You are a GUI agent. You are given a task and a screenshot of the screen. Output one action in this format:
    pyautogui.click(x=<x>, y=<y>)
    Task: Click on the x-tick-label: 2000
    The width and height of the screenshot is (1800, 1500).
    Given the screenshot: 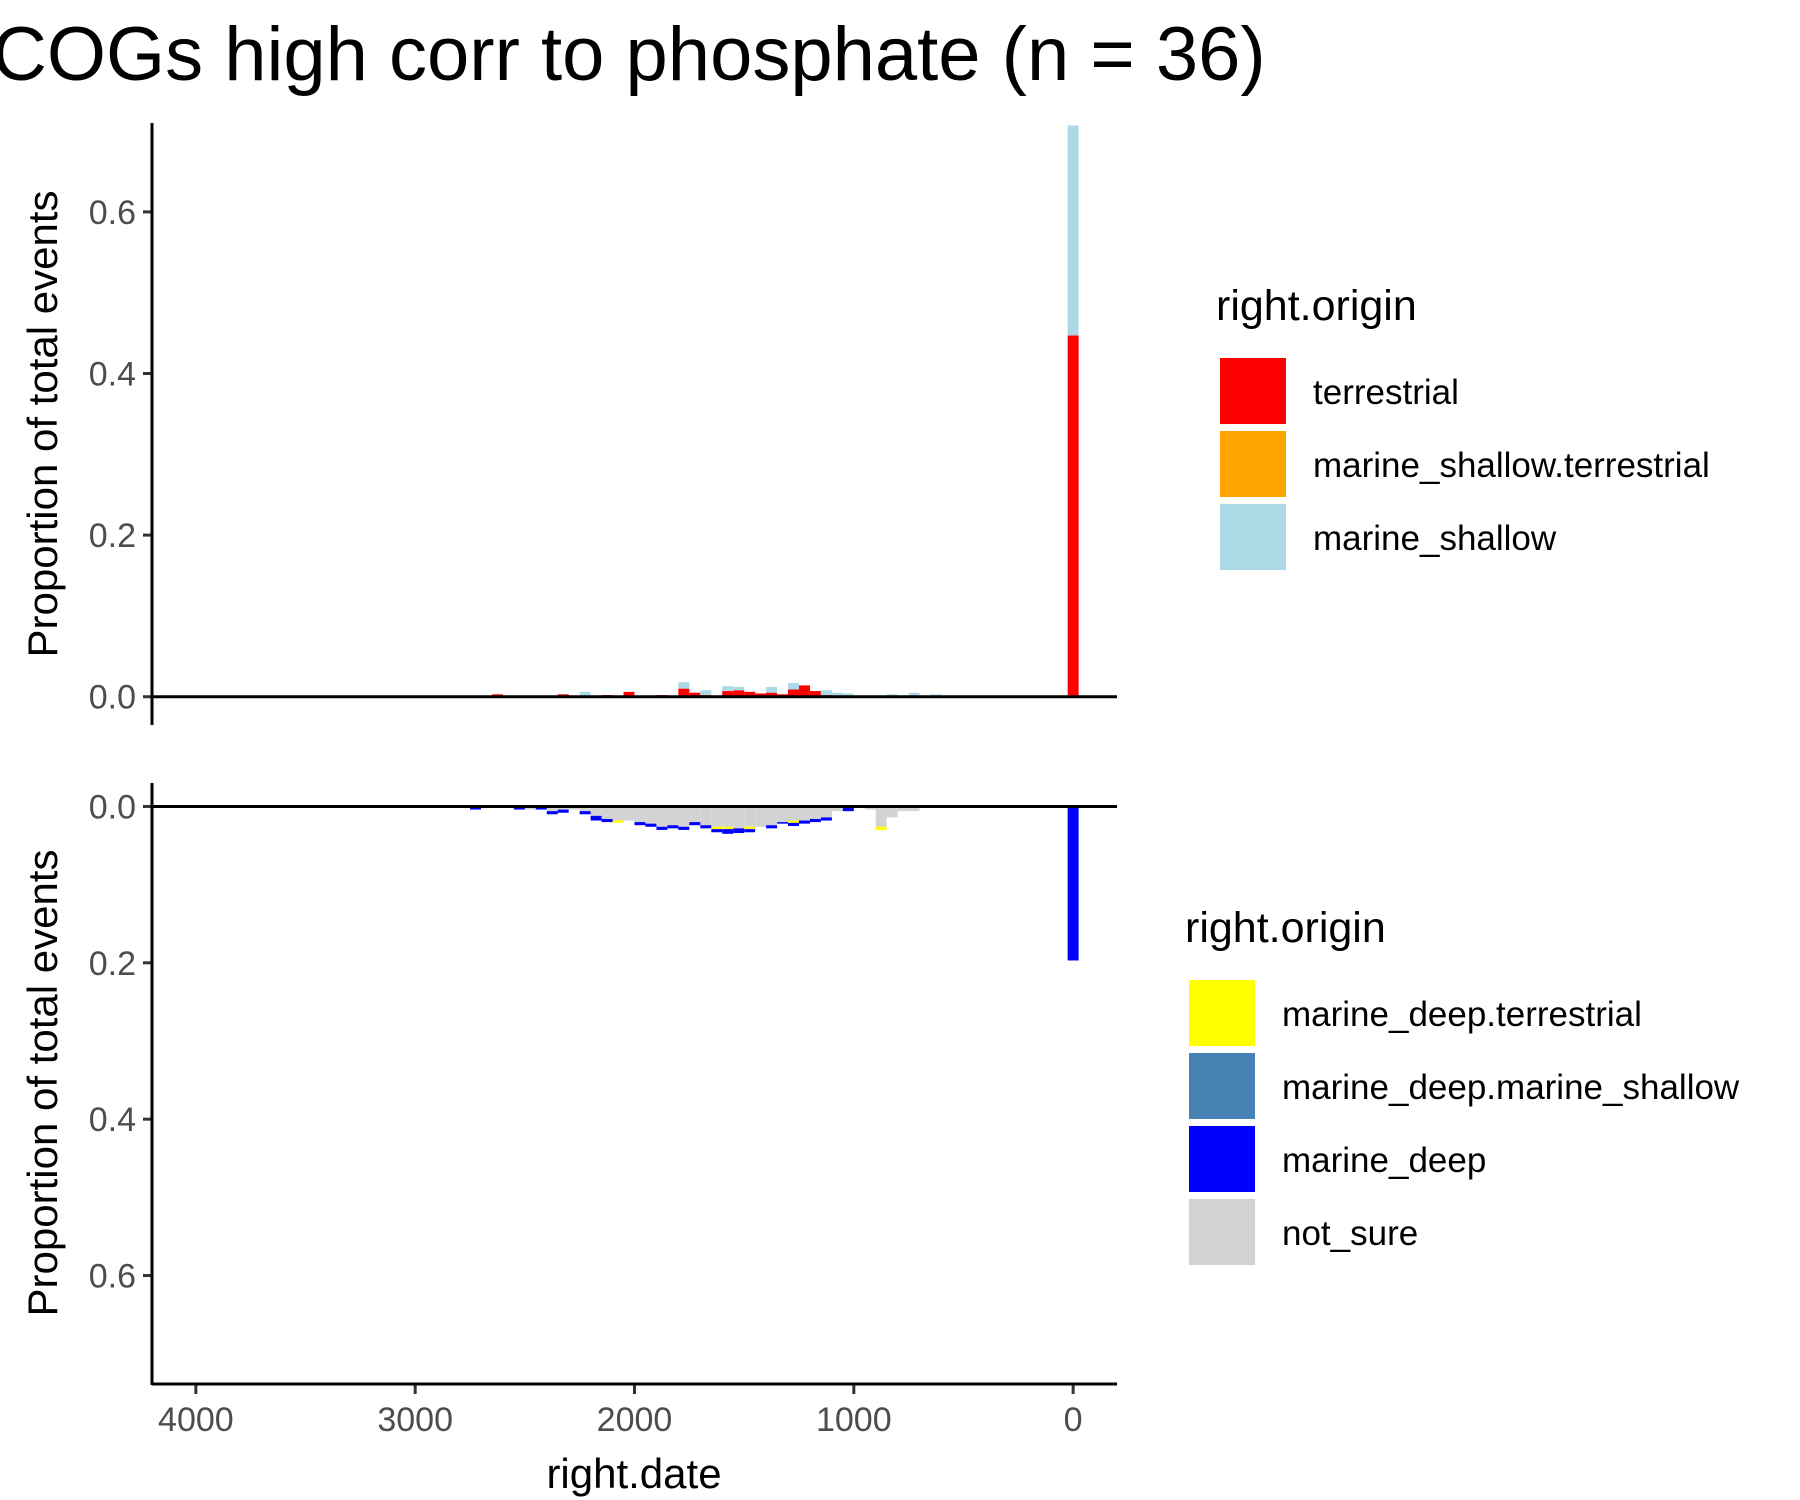 What is the action you would take?
    pyautogui.click(x=635, y=1420)
    